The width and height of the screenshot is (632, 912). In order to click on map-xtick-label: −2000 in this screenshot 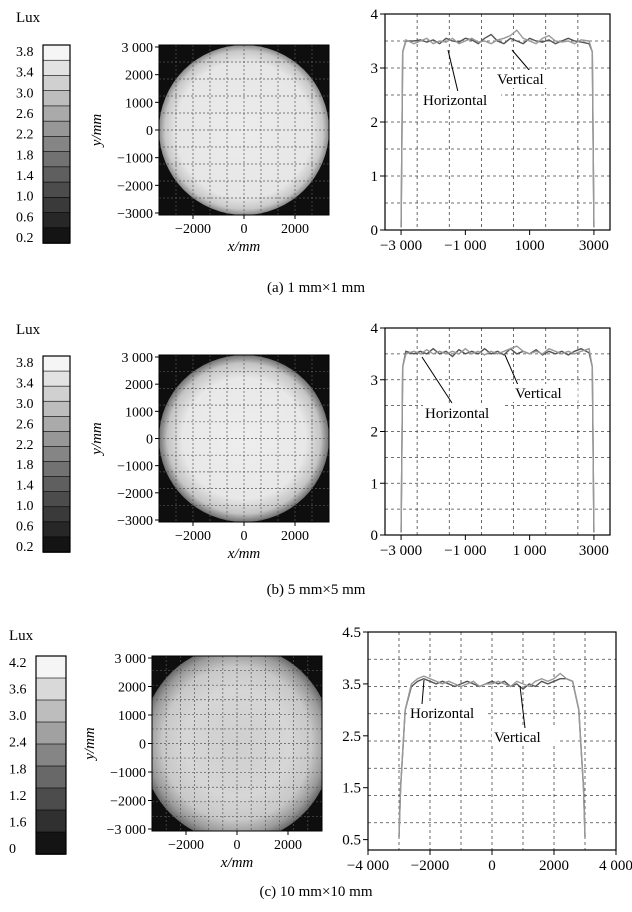, I will do `click(186, 845)`.